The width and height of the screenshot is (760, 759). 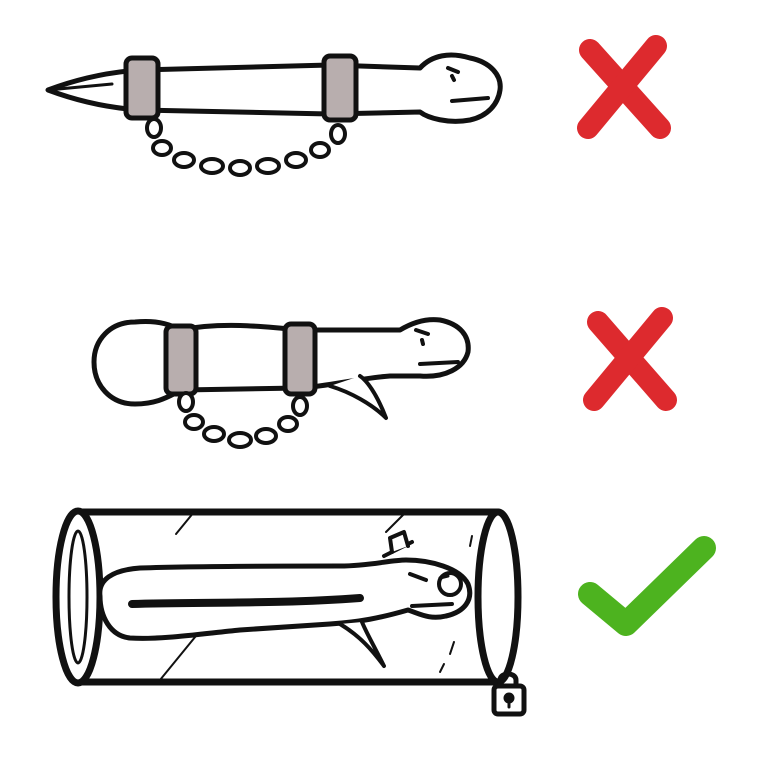 I want to click on monocle-icon, so click(x=450, y=584).